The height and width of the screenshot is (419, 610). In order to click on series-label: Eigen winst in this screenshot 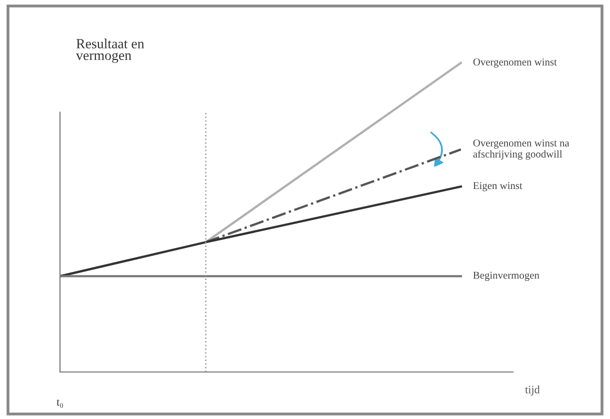, I will do `click(497, 187)`.